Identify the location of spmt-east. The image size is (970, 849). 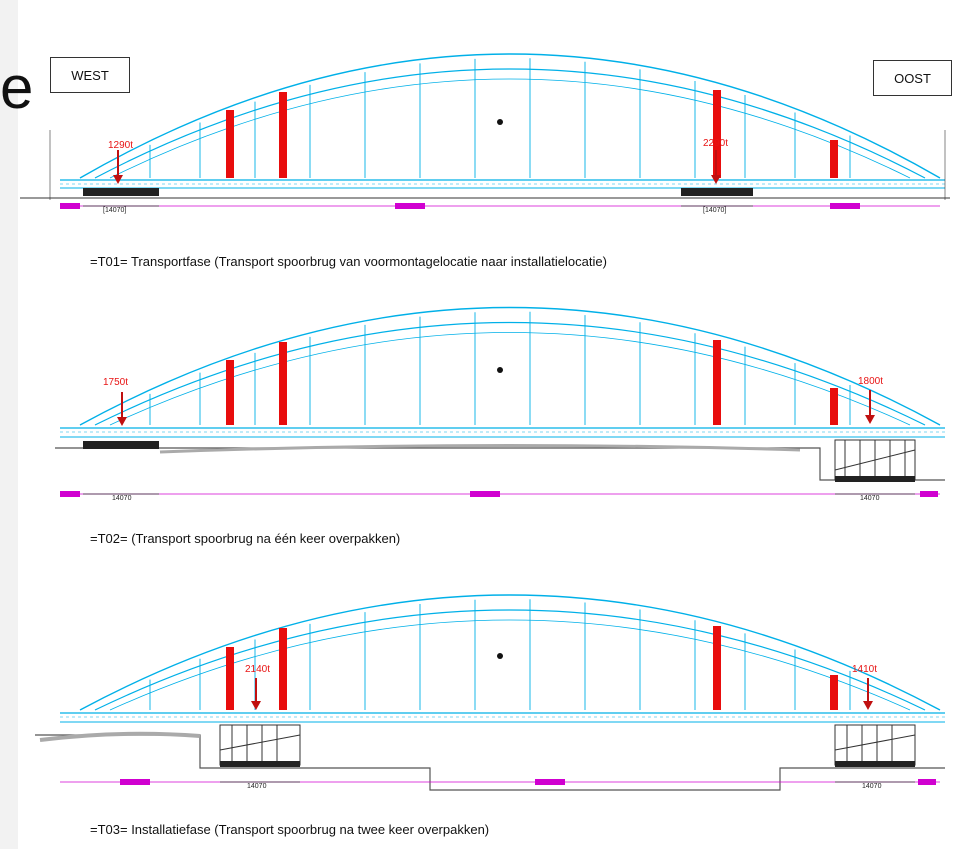
(717, 192).